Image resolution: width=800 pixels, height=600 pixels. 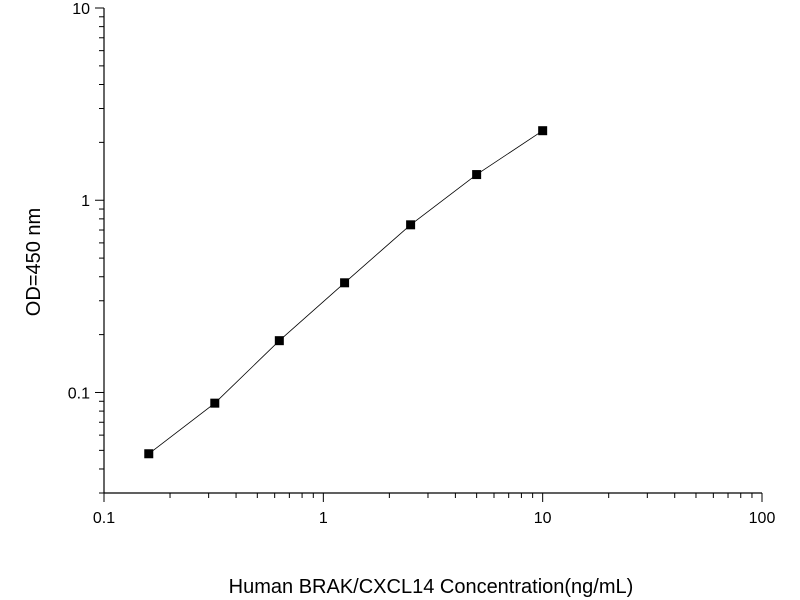 What do you see at coordinates (431, 587) in the screenshot?
I see `x-axis-title: Human BRAK/CXCL14 Concentration(ng/mL)` at bounding box center [431, 587].